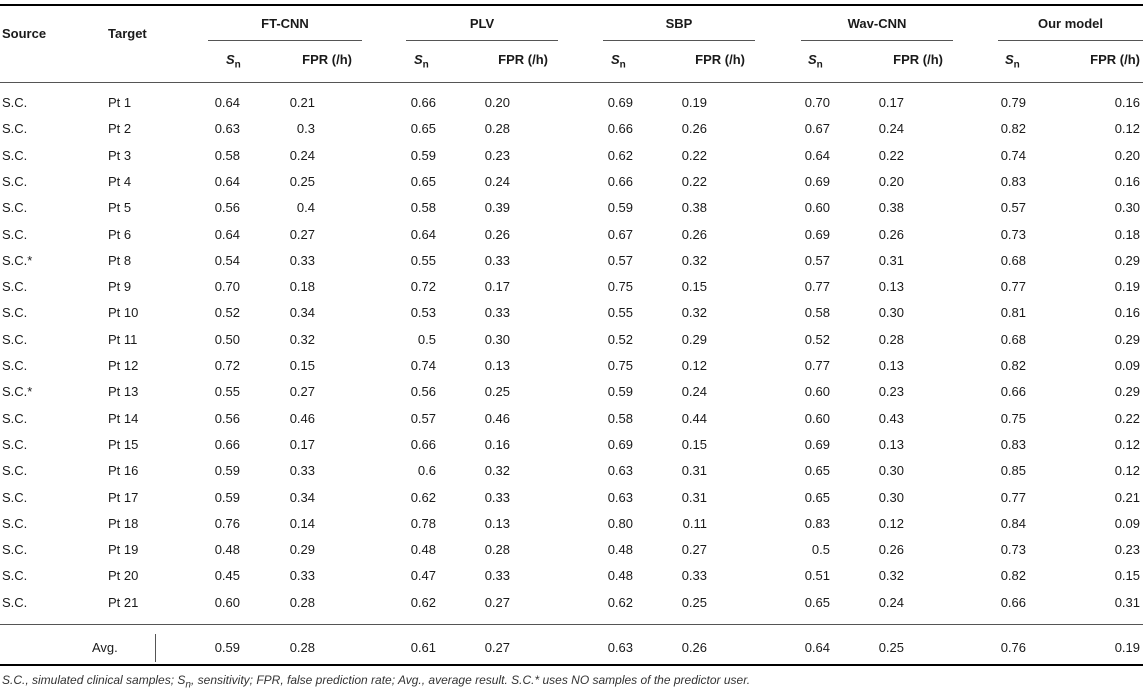 The height and width of the screenshot is (698, 1143). What do you see at coordinates (123, 391) in the screenshot?
I see `table-row-target: Pt 13` at bounding box center [123, 391].